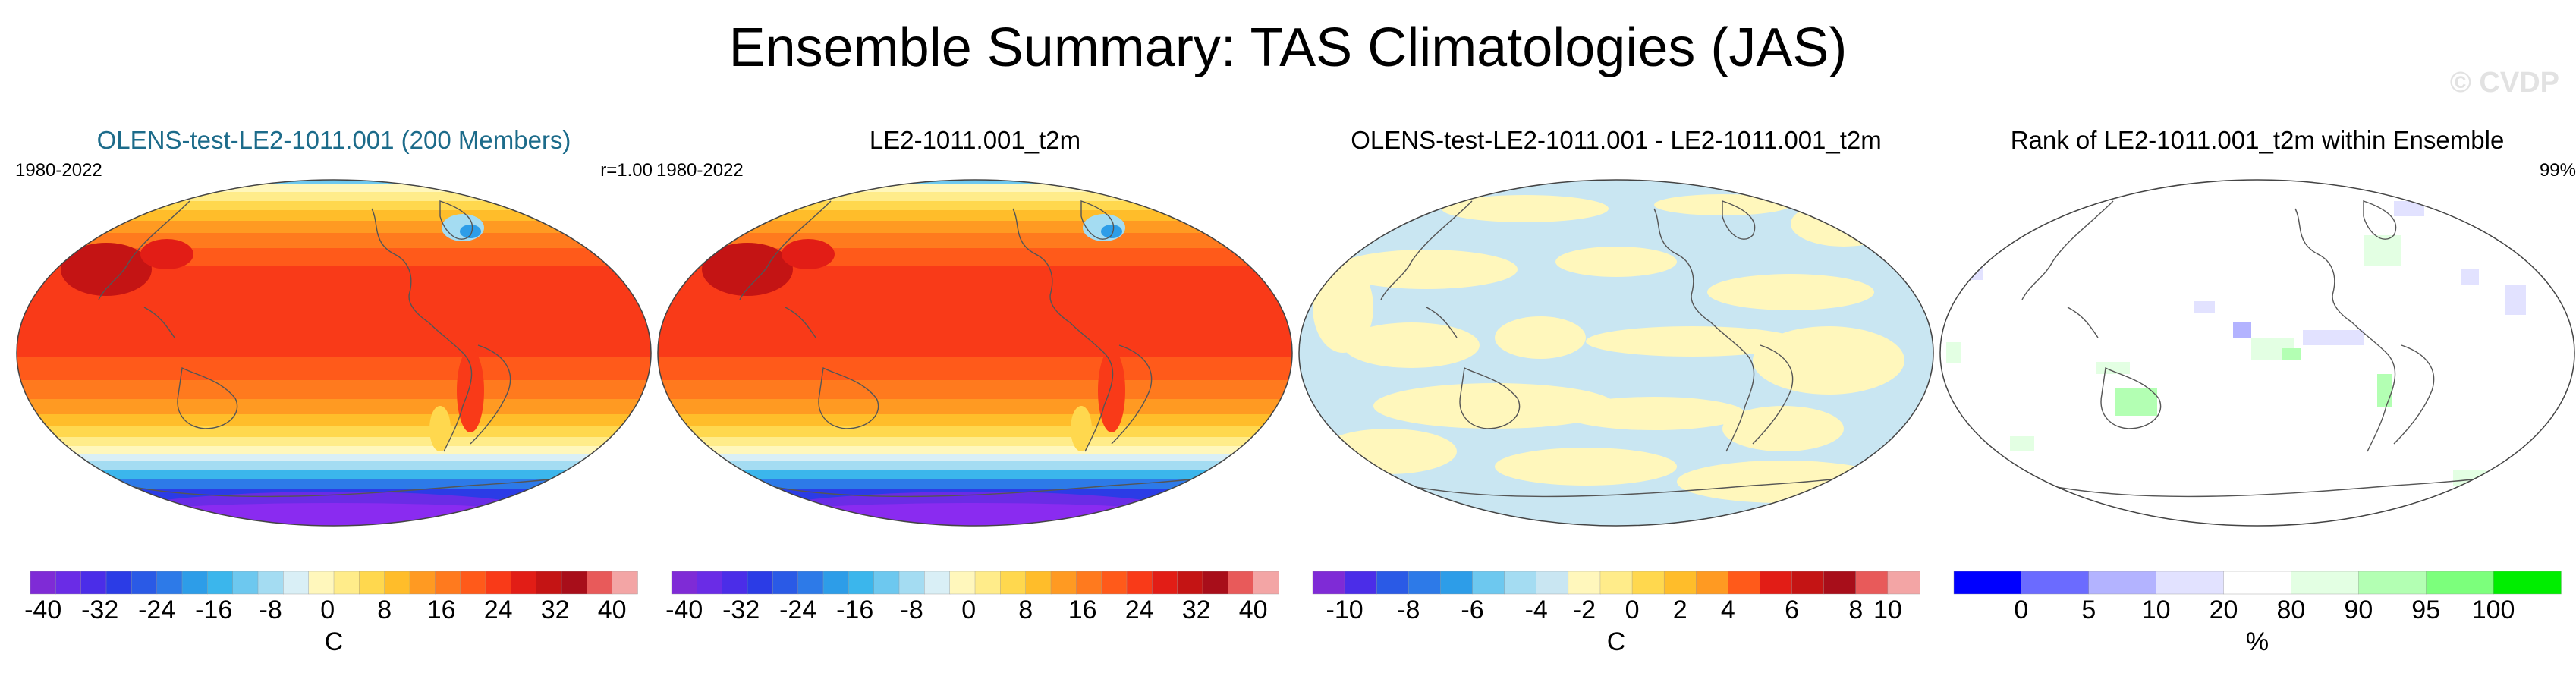 Image resolution: width=2576 pixels, height=676 pixels. I want to click on colorbar: -10 -8 -6 -4 -2 0 2 4 6 8 10 C, so click(1616, 613).